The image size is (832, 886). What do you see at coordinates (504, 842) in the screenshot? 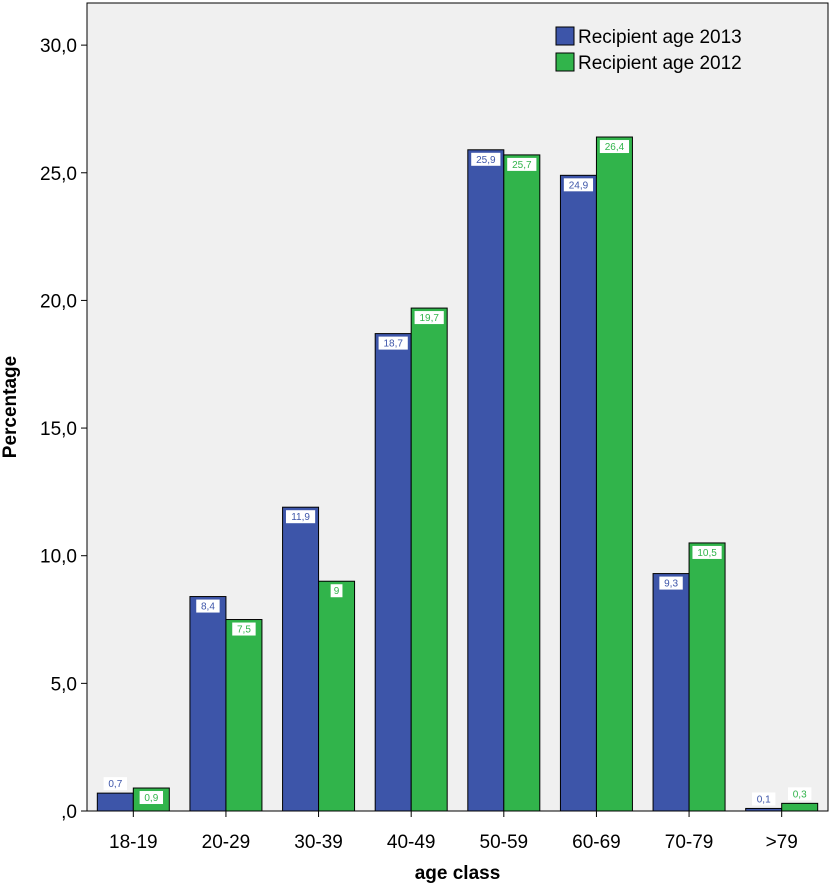
I see `x-tick-label: 50-59` at bounding box center [504, 842].